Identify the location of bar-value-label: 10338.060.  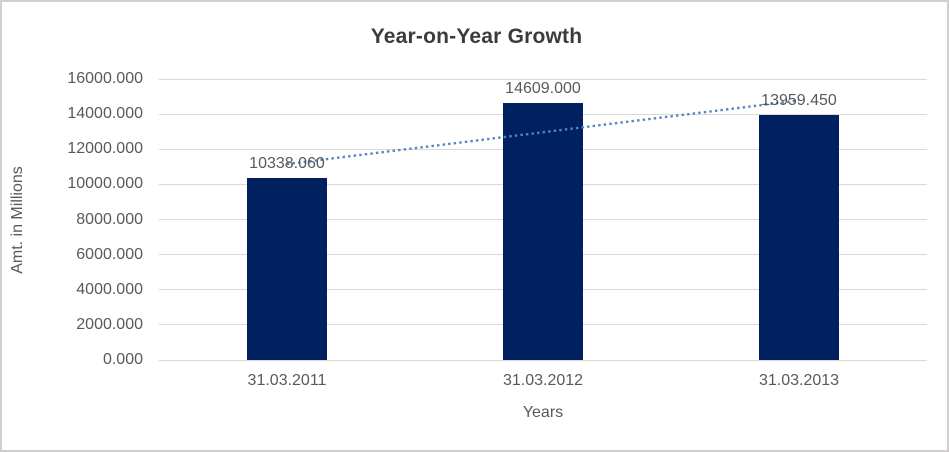
(287, 164).